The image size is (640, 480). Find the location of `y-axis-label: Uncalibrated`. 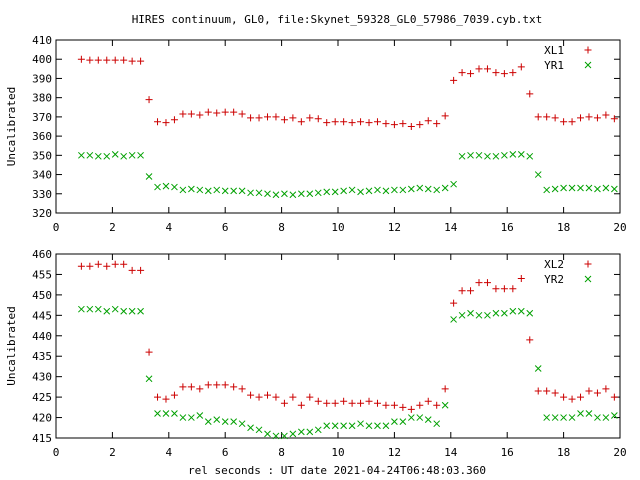

y-axis-label: Uncalibrated is located at coordinates (11, 126).